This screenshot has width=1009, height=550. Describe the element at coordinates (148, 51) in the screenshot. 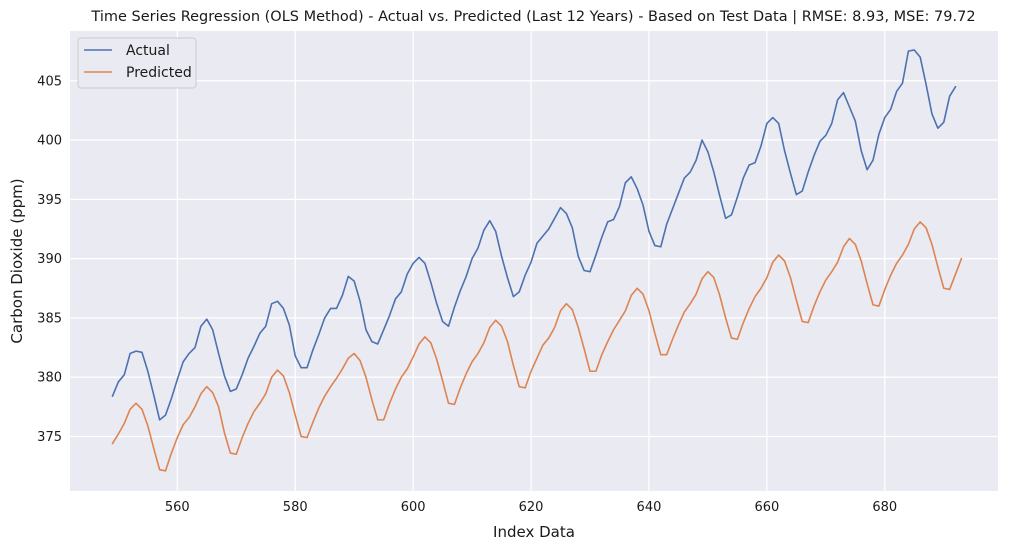

I see `legend-label-actual: Actual` at that location.